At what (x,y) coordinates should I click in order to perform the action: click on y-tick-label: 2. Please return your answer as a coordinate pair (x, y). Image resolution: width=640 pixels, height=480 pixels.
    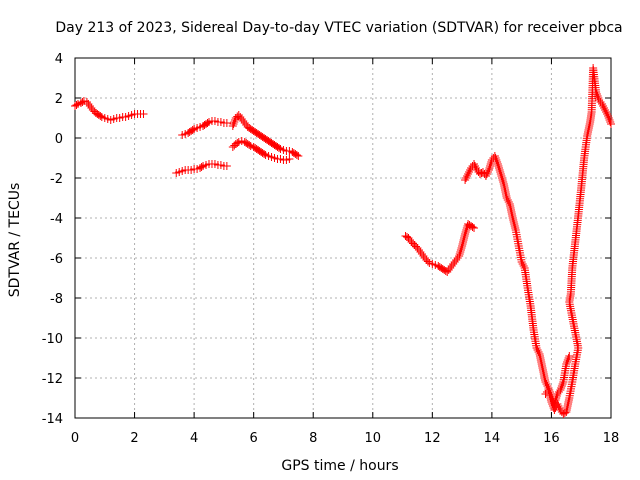
    Looking at the image, I should click on (59, 99).